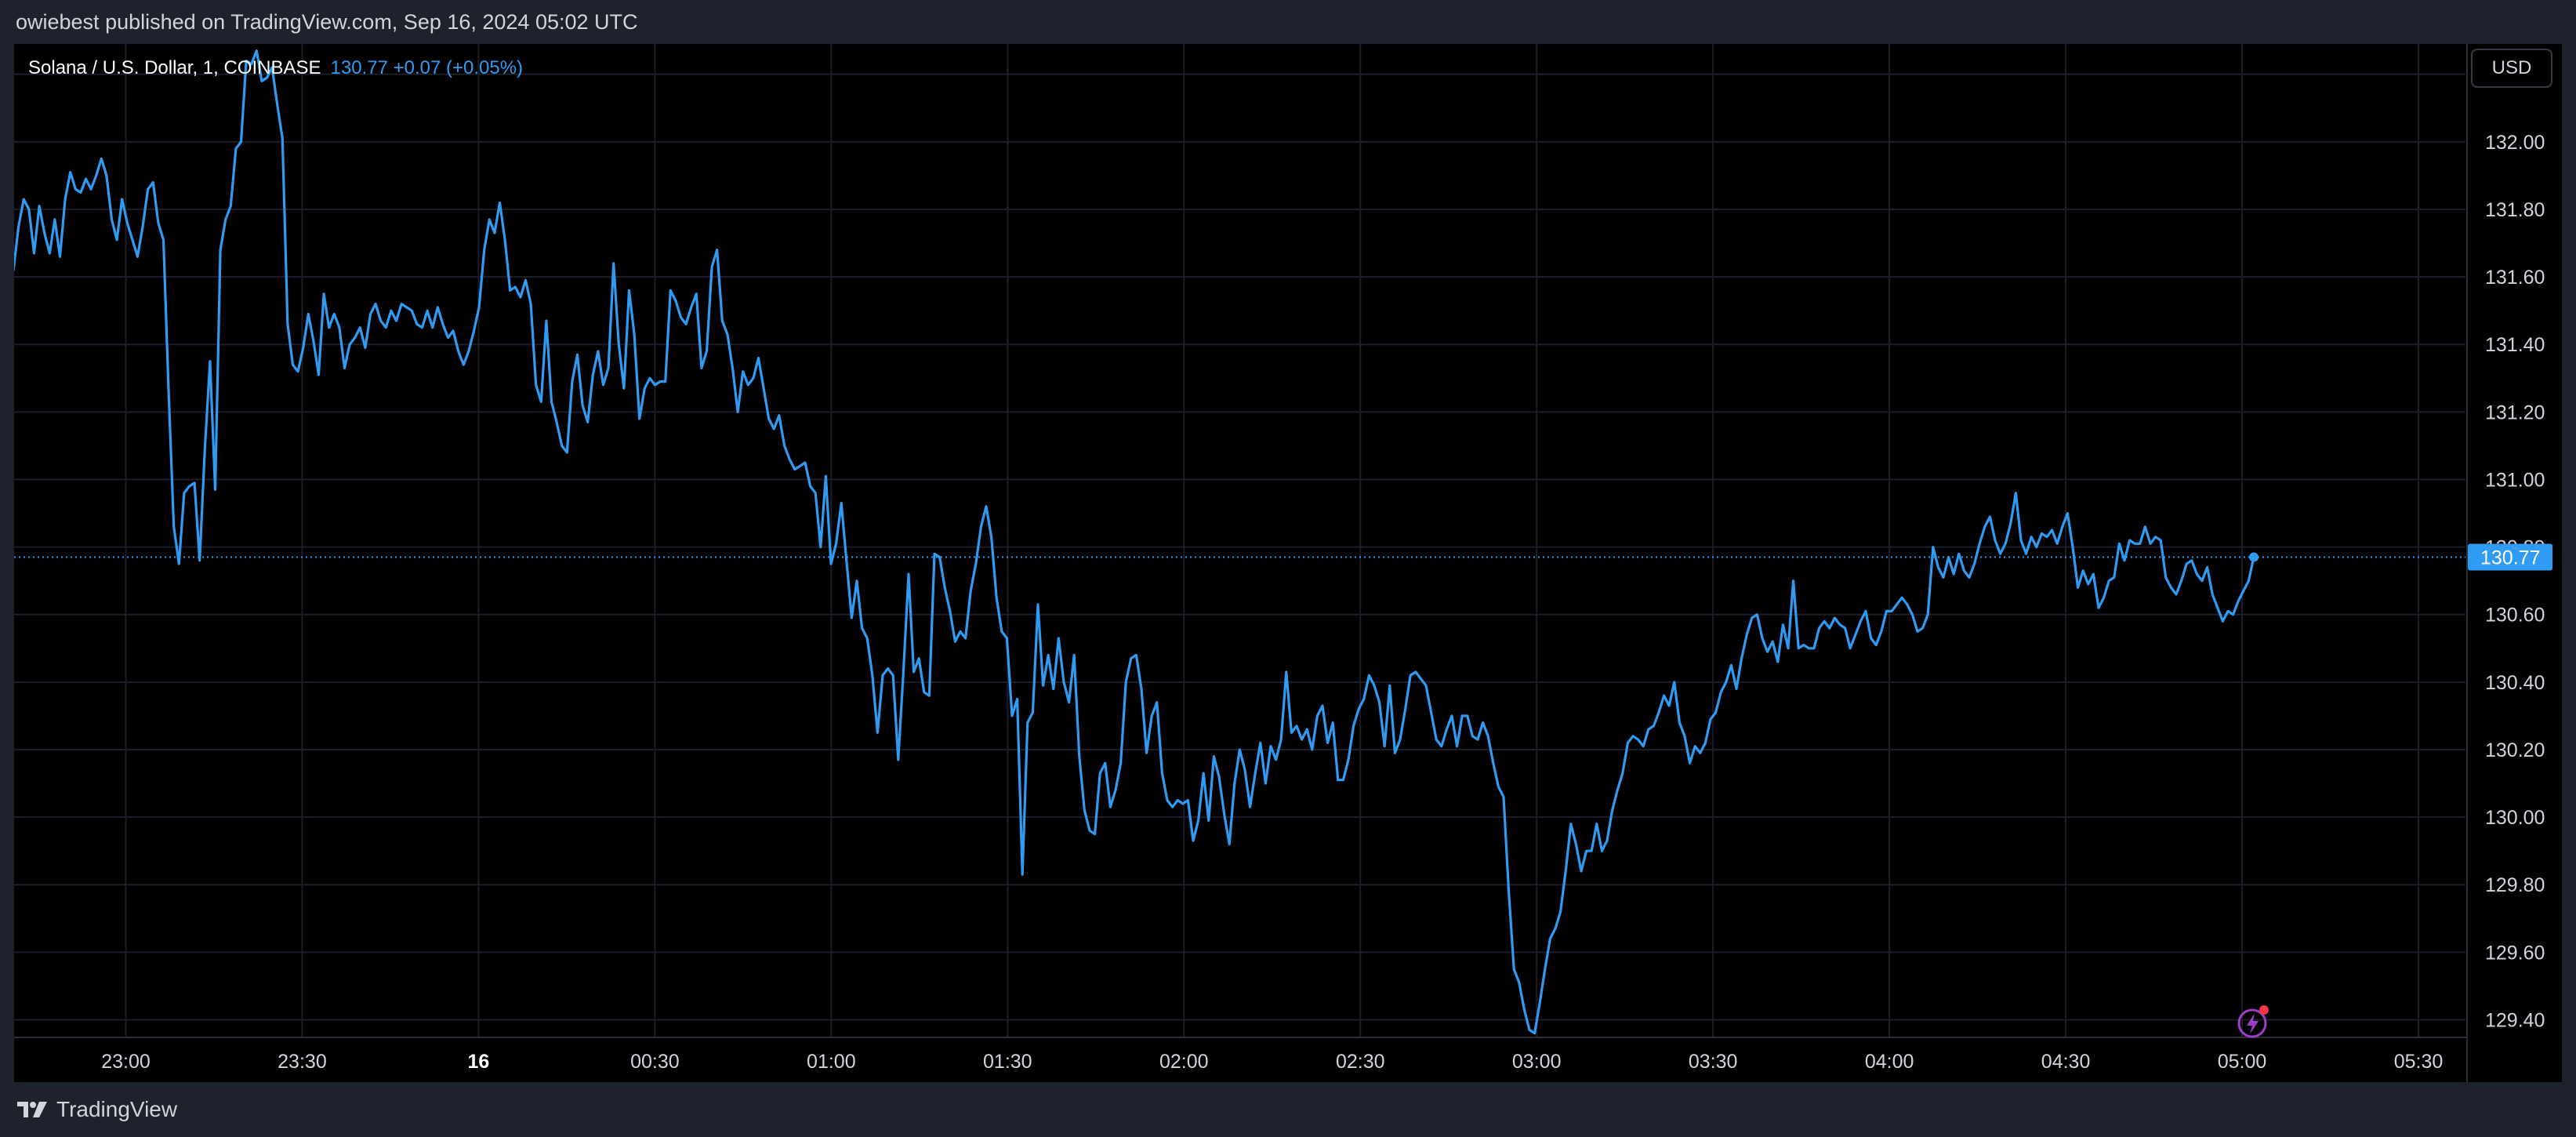  What do you see at coordinates (2515, 412) in the screenshot?
I see `y-tick-label: 131.20` at bounding box center [2515, 412].